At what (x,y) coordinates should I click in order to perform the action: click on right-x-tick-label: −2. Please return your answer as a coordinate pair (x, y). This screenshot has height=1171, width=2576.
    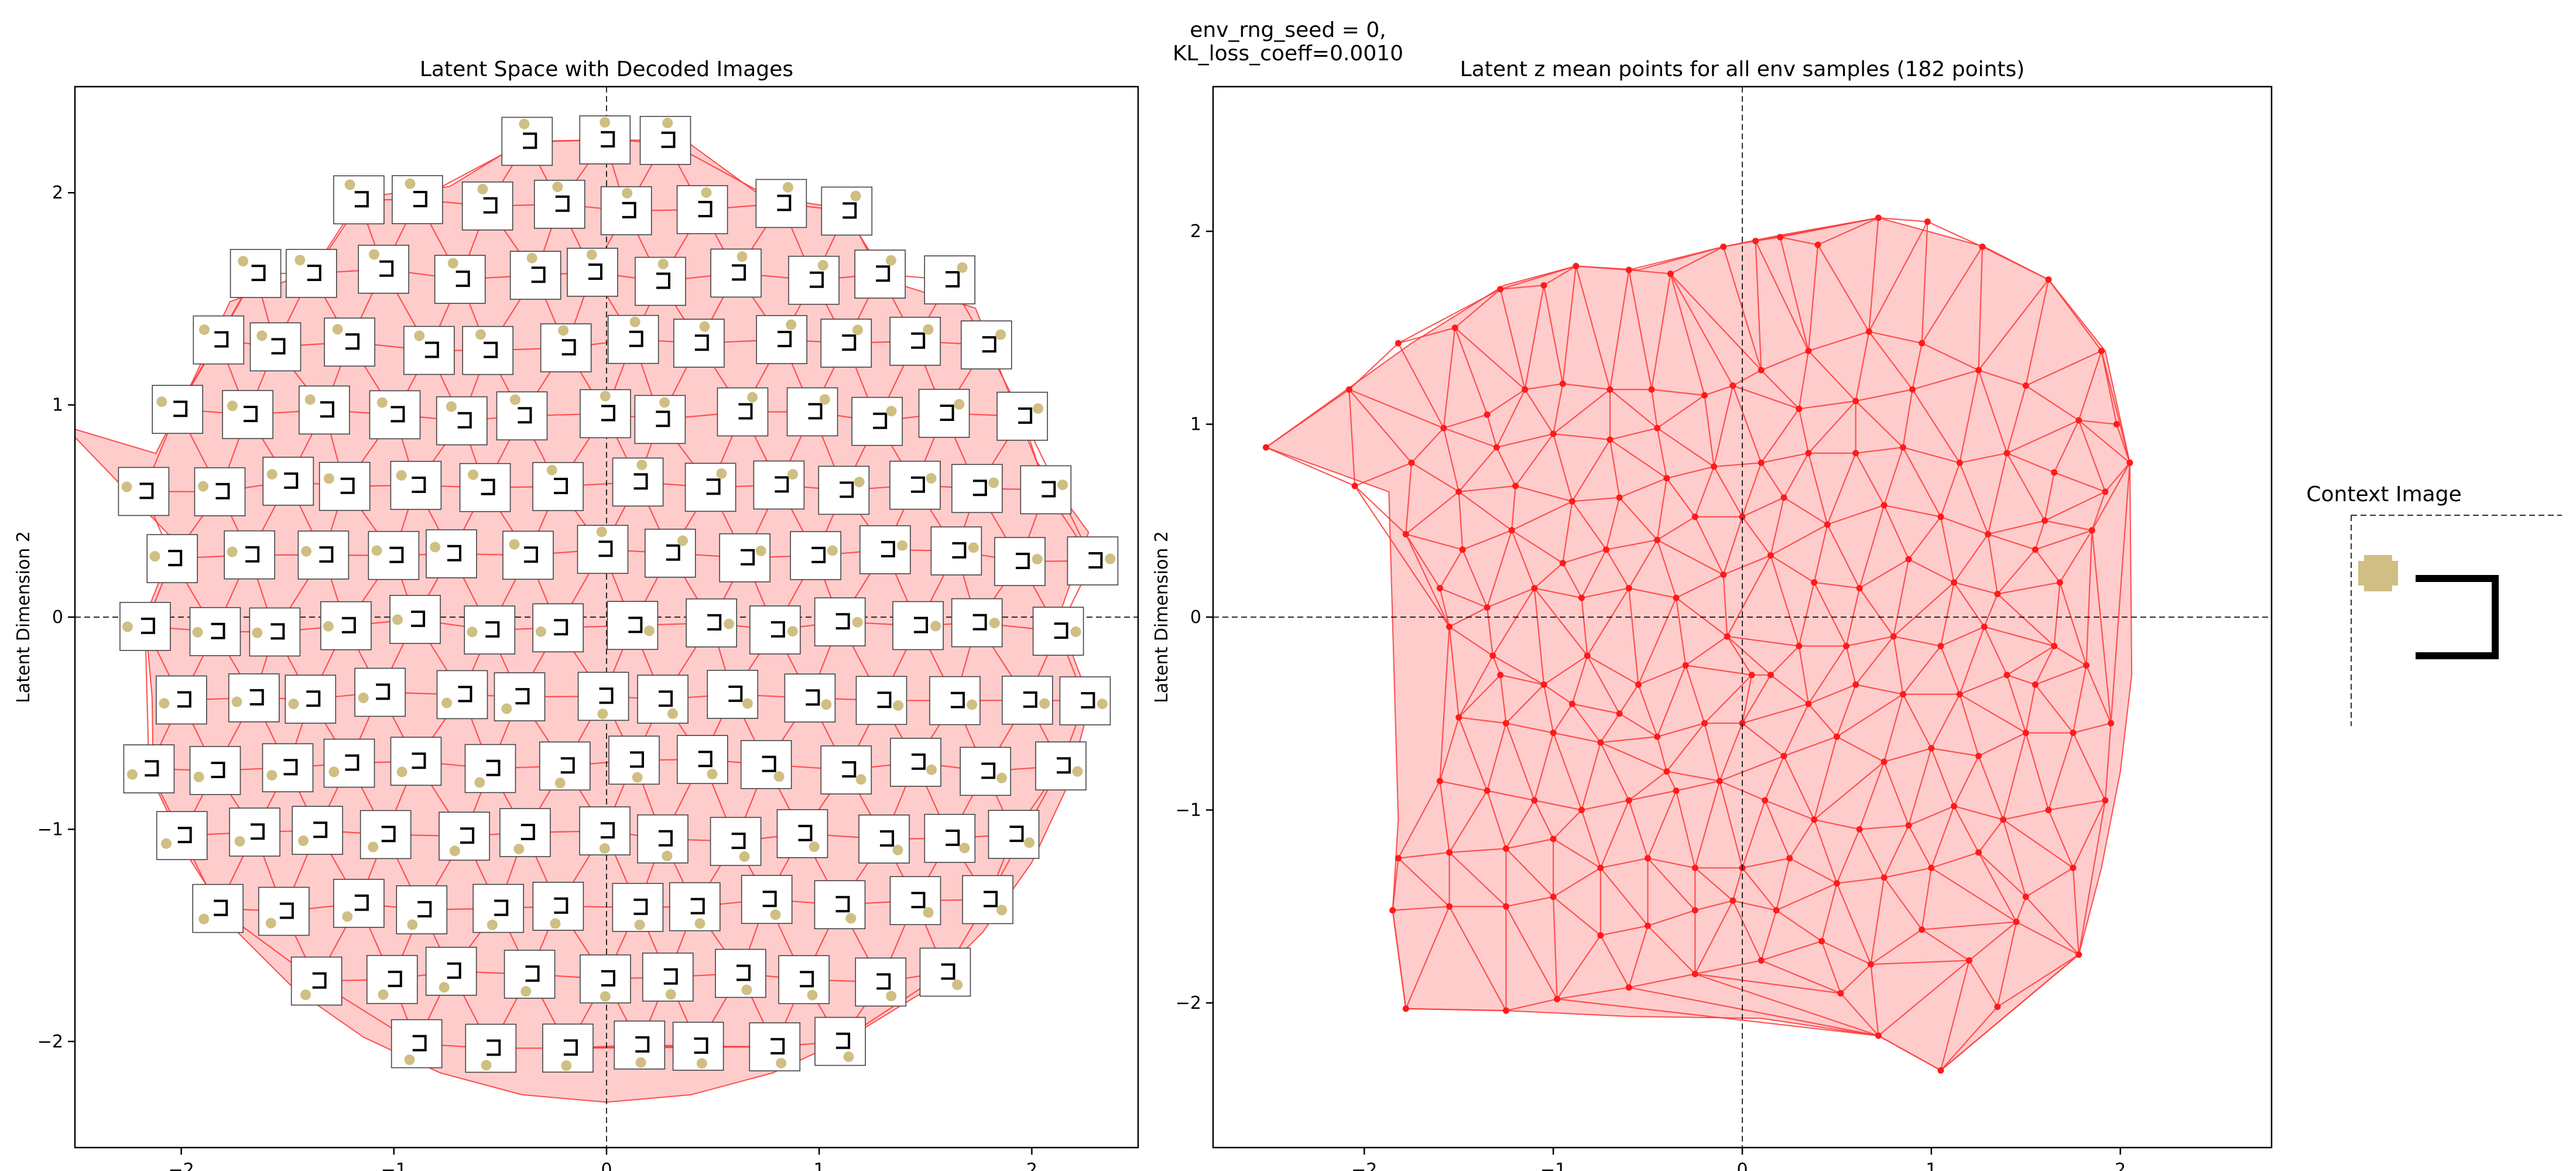
    Looking at the image, I should click on (1364, 1165).